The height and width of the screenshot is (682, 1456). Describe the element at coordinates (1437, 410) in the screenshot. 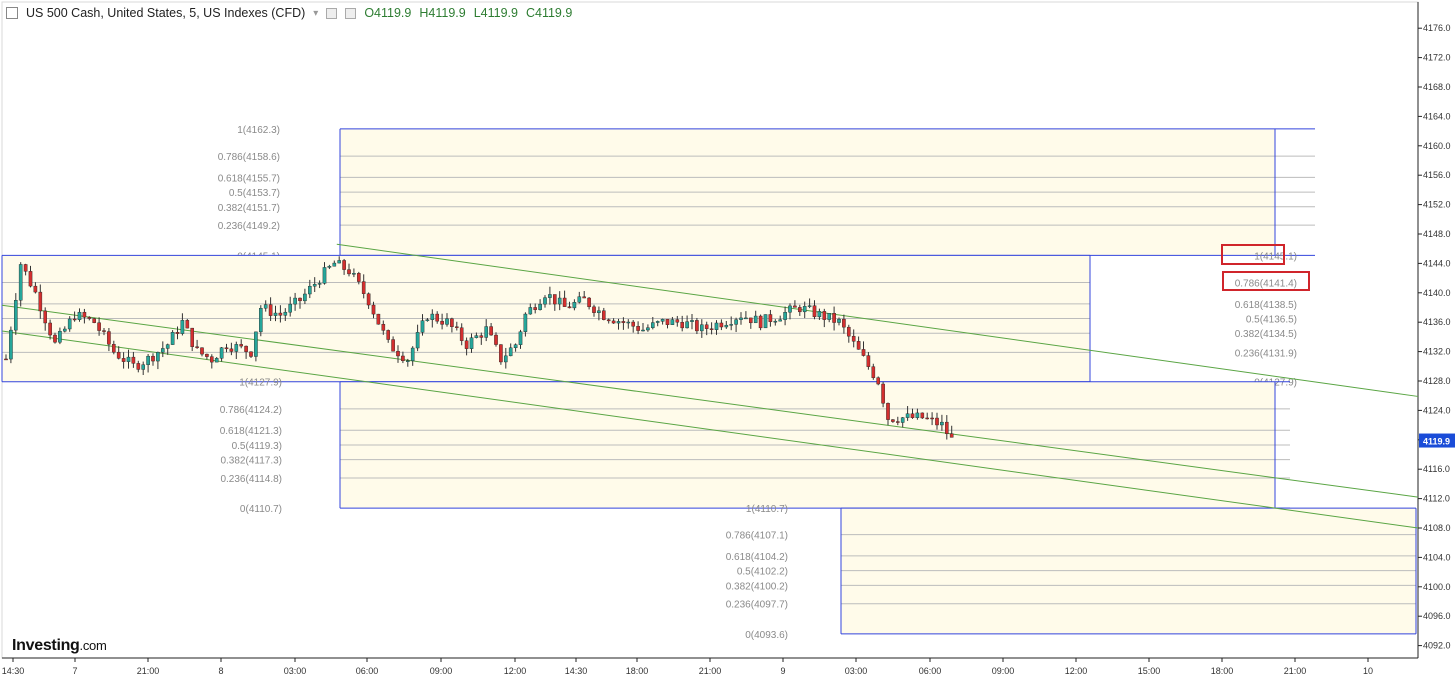

I see `y-tick-label: 4124.0` at that location.